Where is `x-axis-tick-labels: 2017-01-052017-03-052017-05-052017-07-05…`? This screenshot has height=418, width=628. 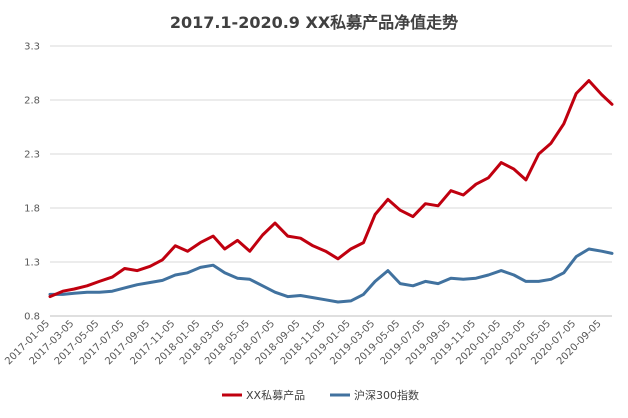
x-axis-tick-labels: 2017-01-052017-03-052017-05-052017-07-05… is located at coordinates (303, 342).